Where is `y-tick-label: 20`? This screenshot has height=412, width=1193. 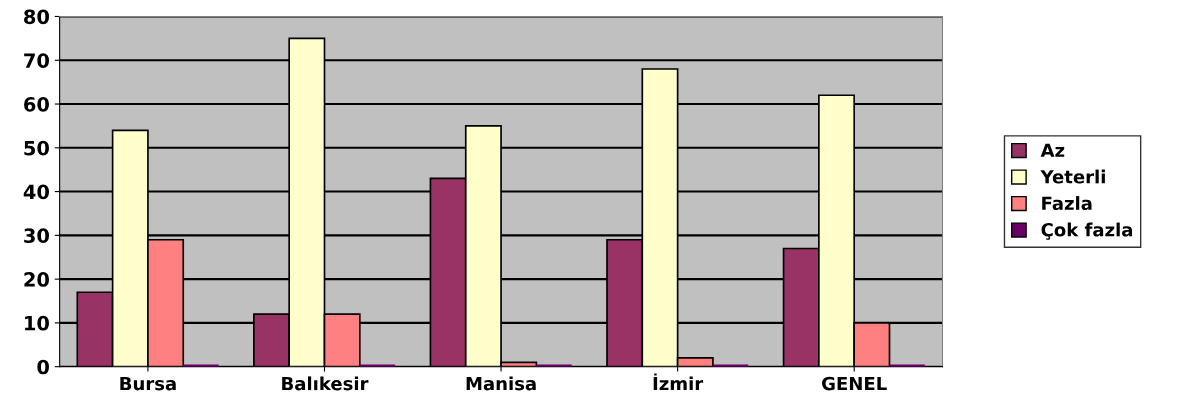
y-tick-label: 20 is located at coordinates (36, 279).